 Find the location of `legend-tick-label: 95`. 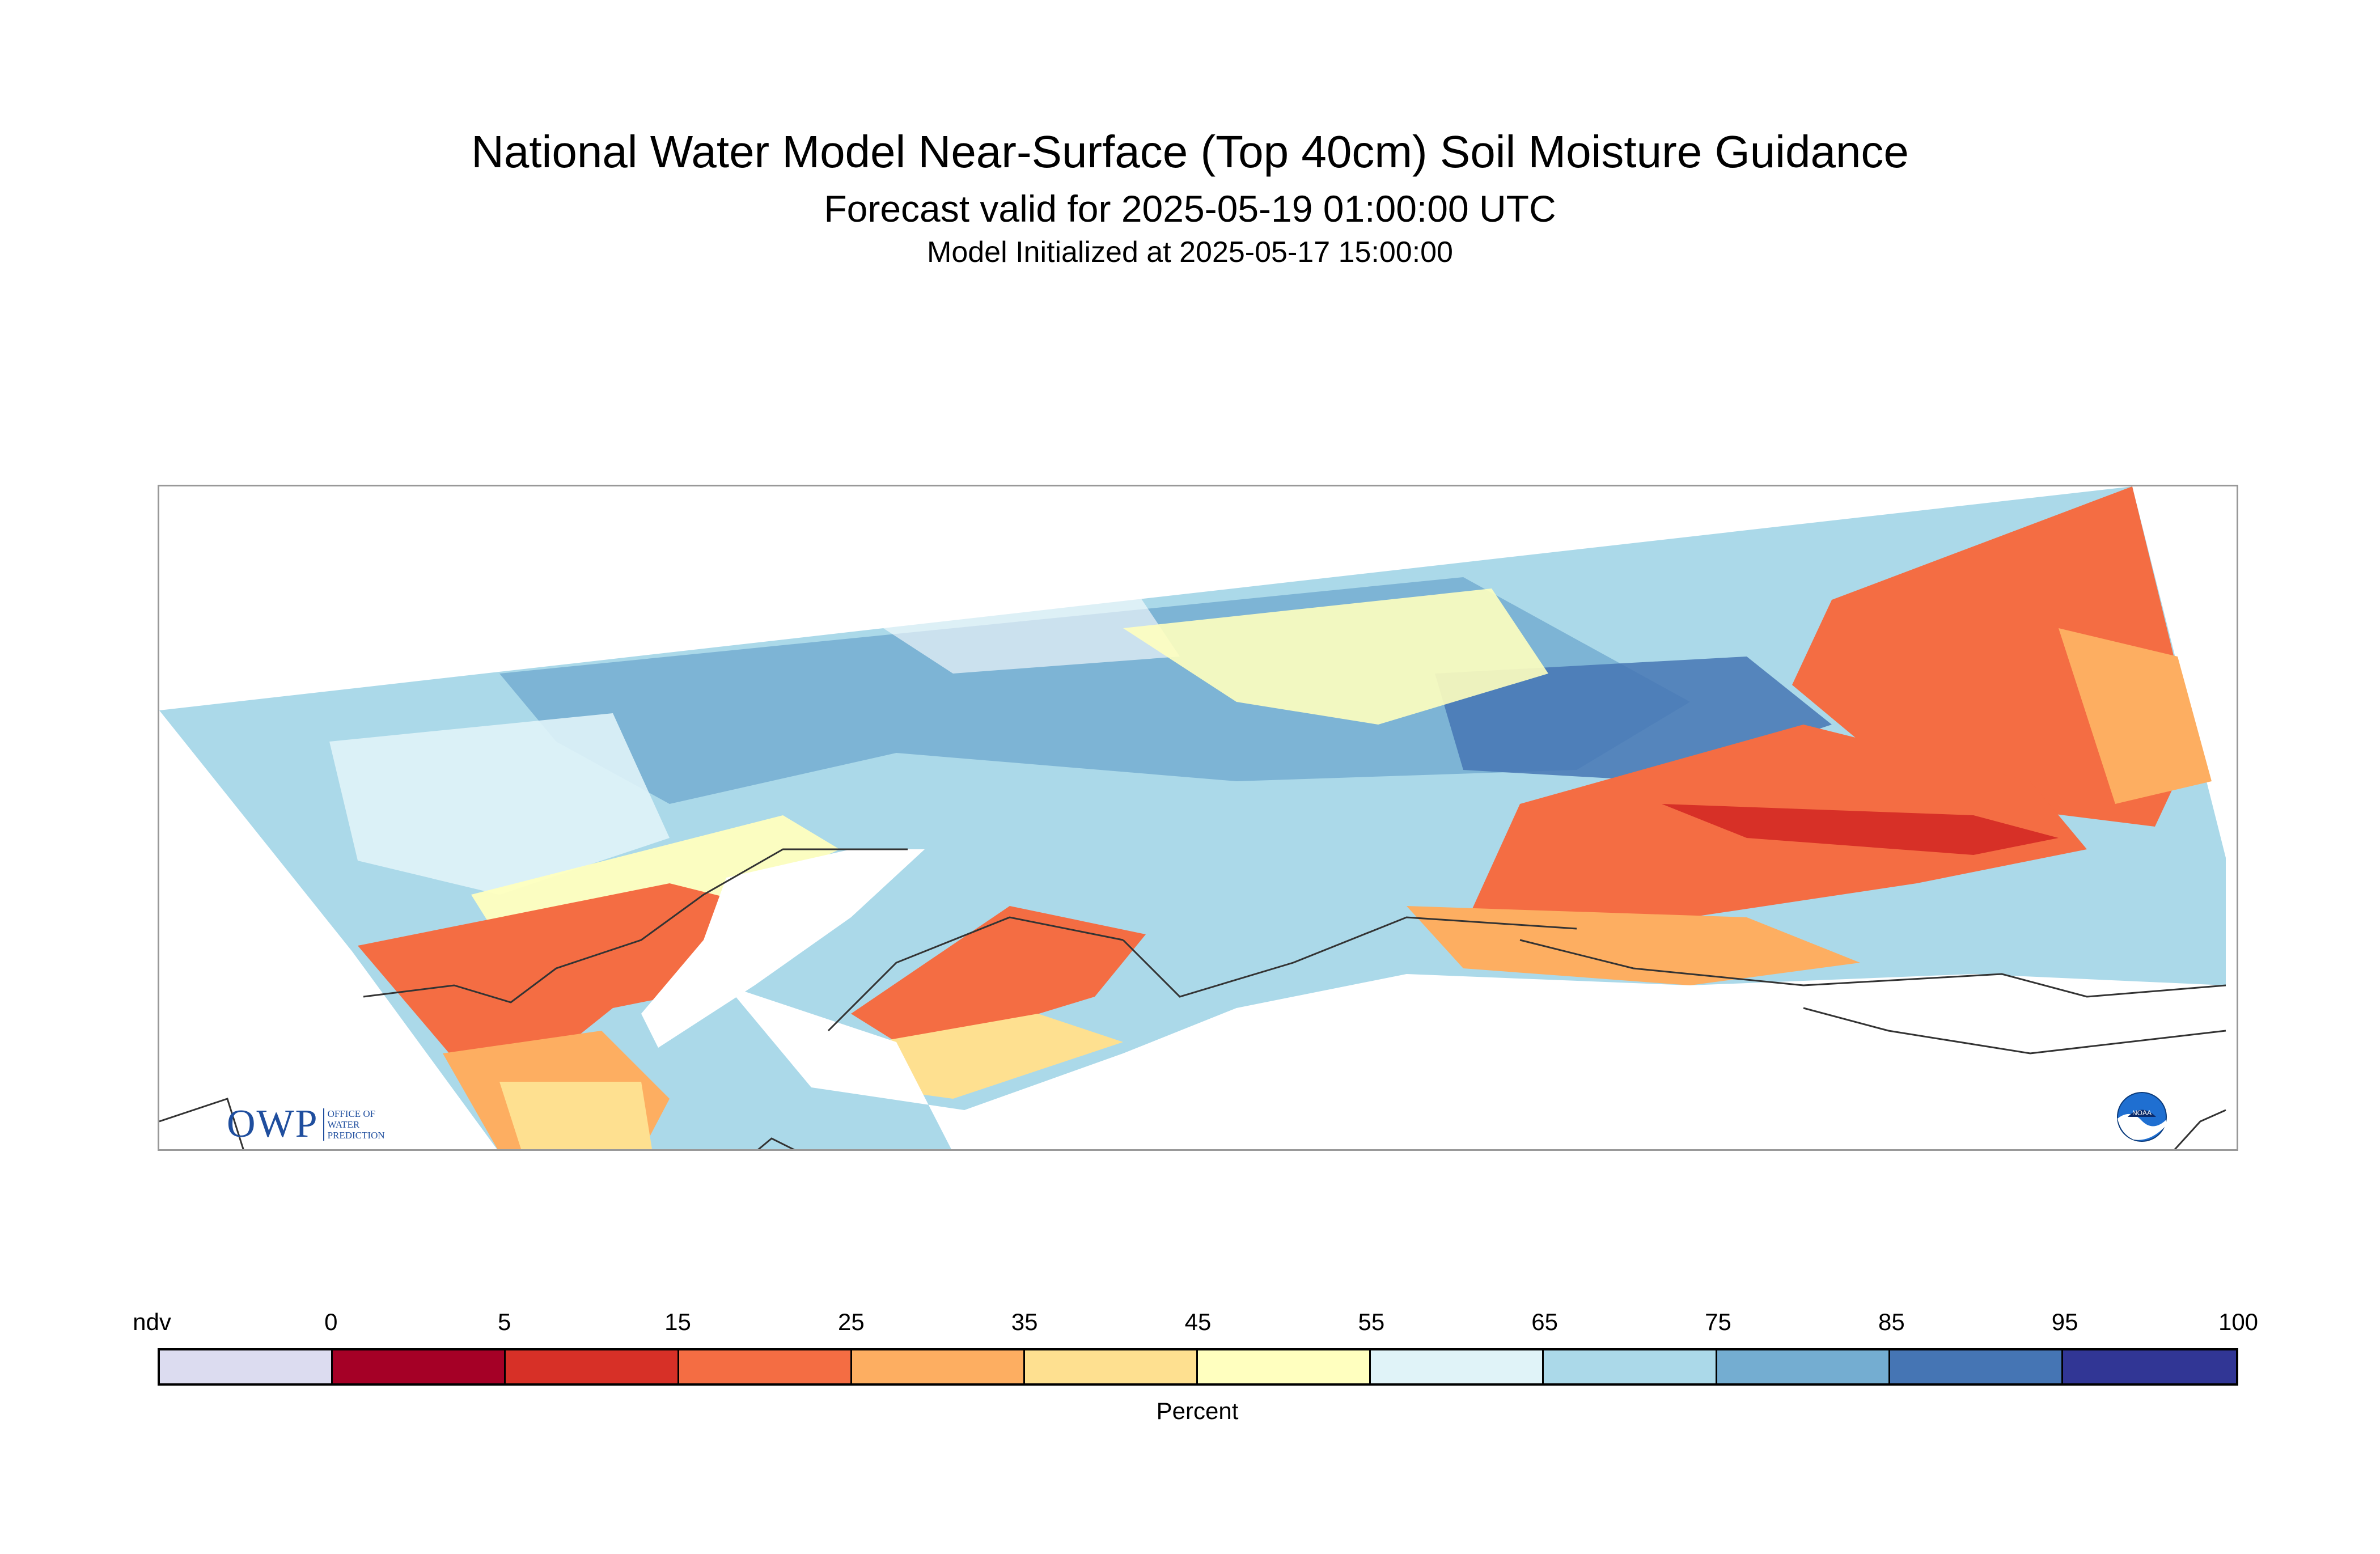

legend-tick-label: 95 is located at coordinates (2064, 1322).